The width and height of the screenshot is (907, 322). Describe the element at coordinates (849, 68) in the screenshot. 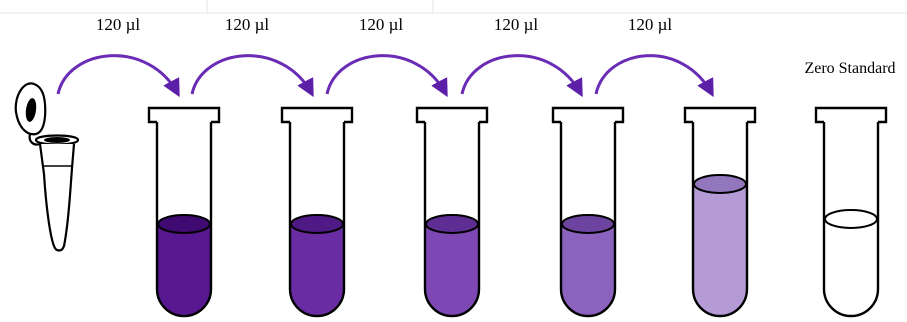

I see `zero-standard-label: Zero Standard` at that location.